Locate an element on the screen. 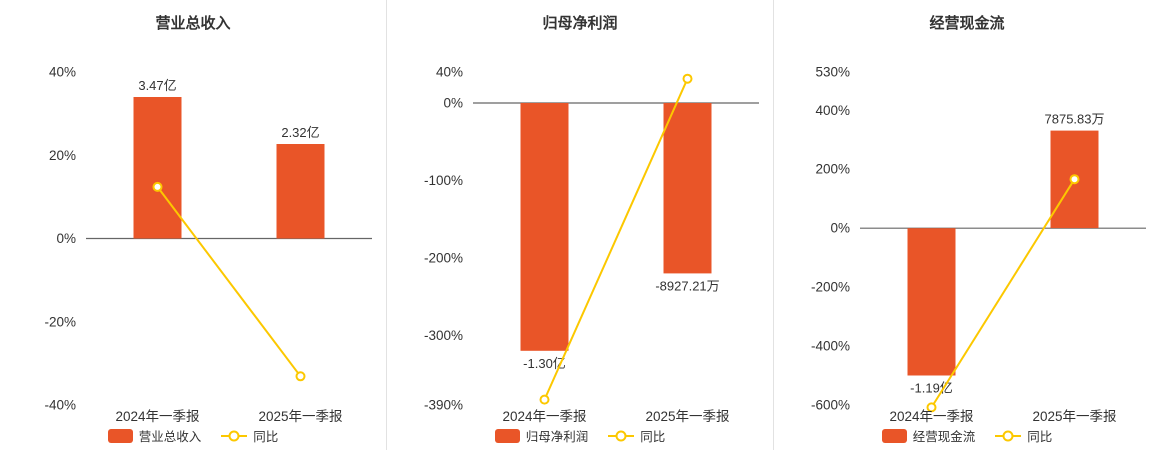  y-tick-label: -100% is located at coordinates (443, 180).